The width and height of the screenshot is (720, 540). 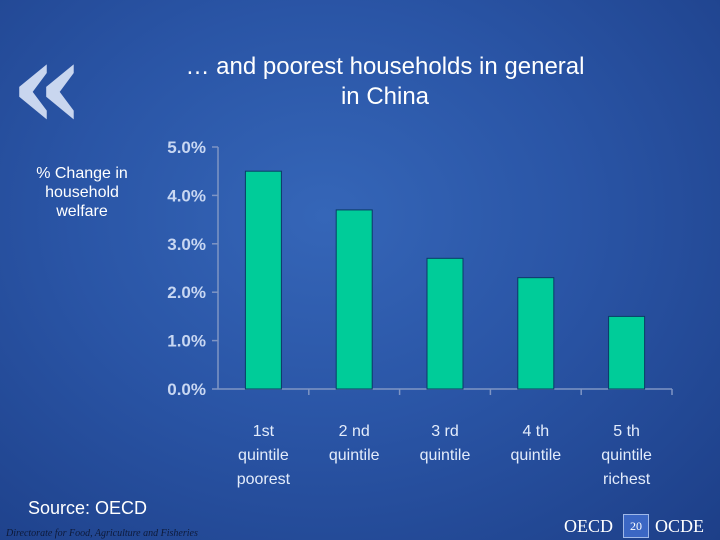 What do you see at coordinates (186, 244) in the screenshot?
I see `y-tick-label: 3.0%` at bounding box center [186, 244].